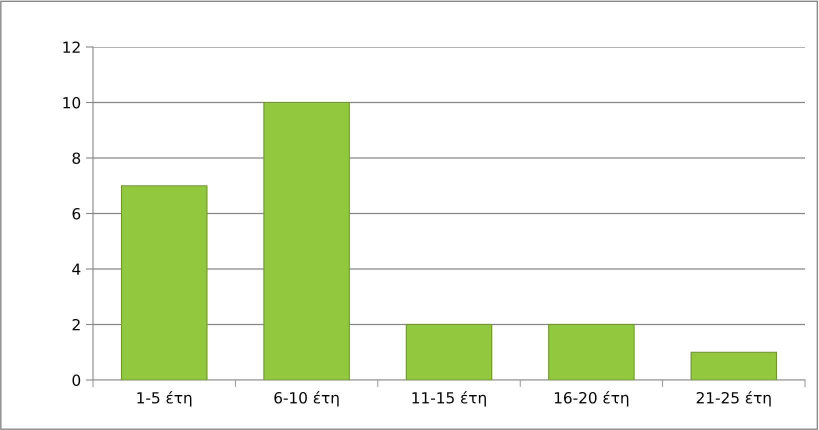 The height and width of the screenshot is (430, 819). I want to click on y-tick-label: 4, so click(76, 269).